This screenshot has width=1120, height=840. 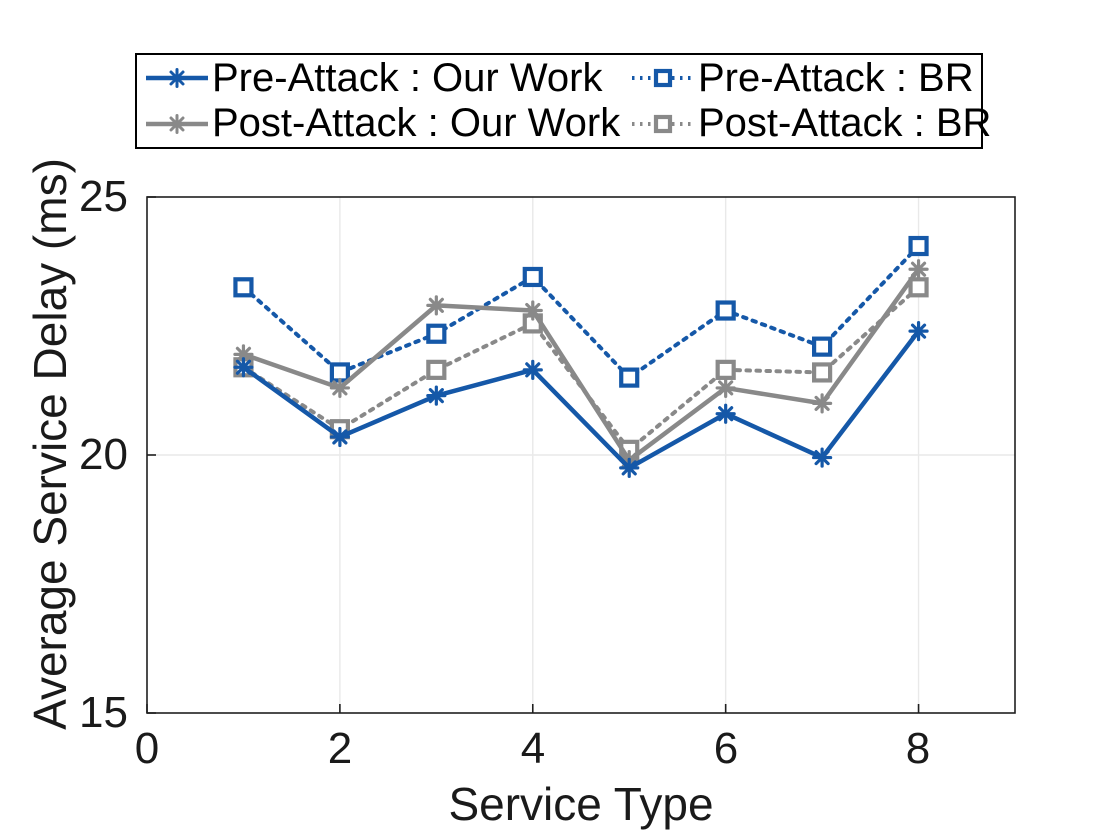 What do you see at coordinates (416, 123) in the screenshot?
I see `legend-label: Post-Attack : Our Work` at bounding box center [416, 123].